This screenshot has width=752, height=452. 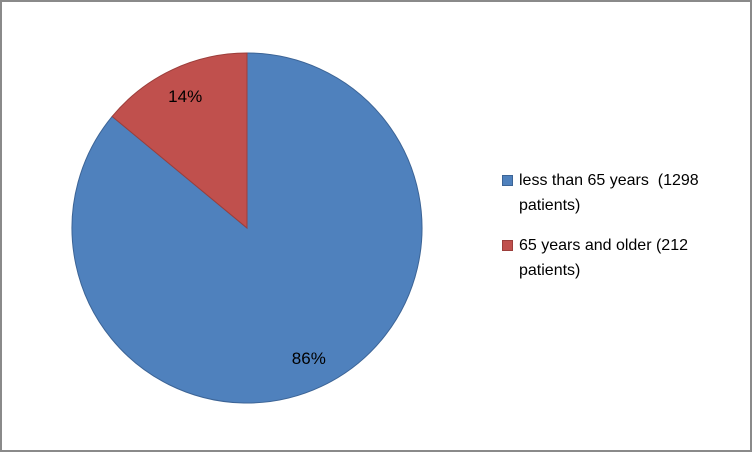 What do you see at coordinates (185, 96) in the screenshot?
I see `pie-slice-label-1: 14%` at bounding box center [185, 96].